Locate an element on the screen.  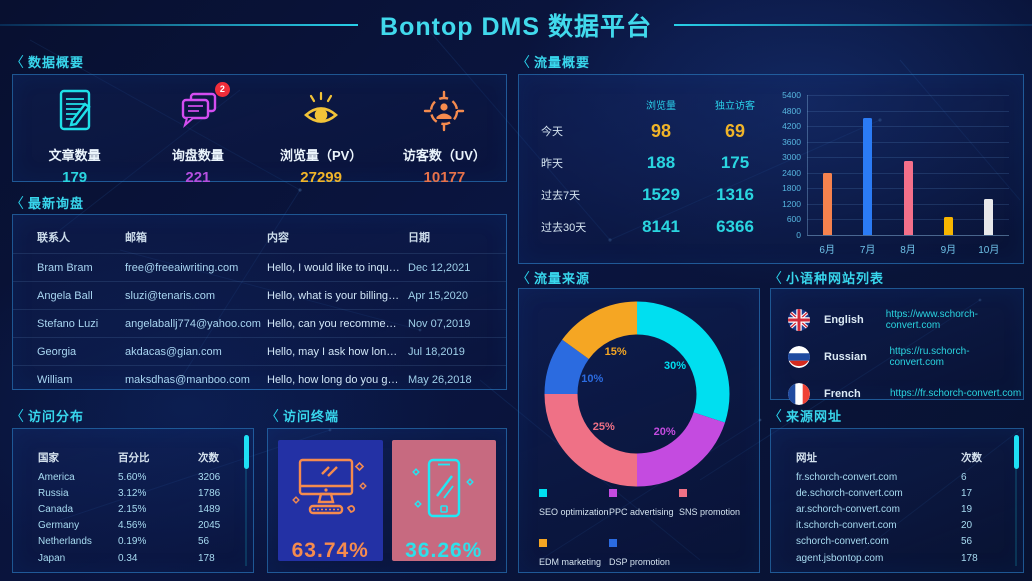
inquiry-email: angelaballj774@yahoo.com is located at coordinates (193, 323).